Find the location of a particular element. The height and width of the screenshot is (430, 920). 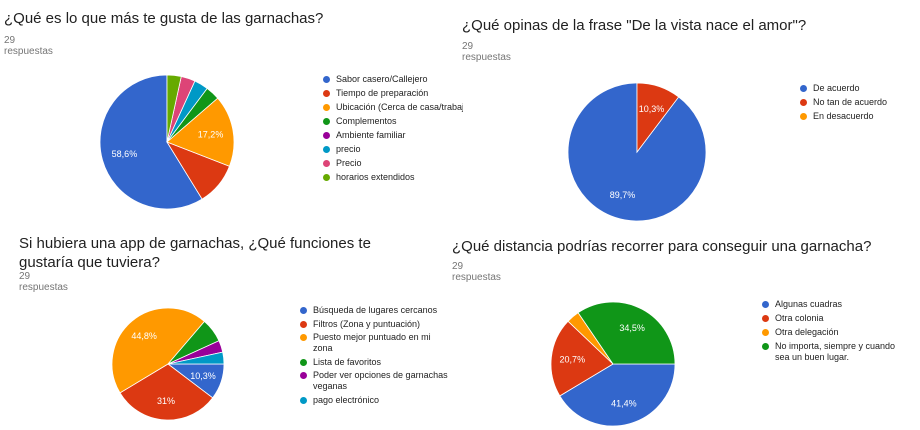

chart-1-response-count: 29 respuestas is located at coordinates (28, 46).